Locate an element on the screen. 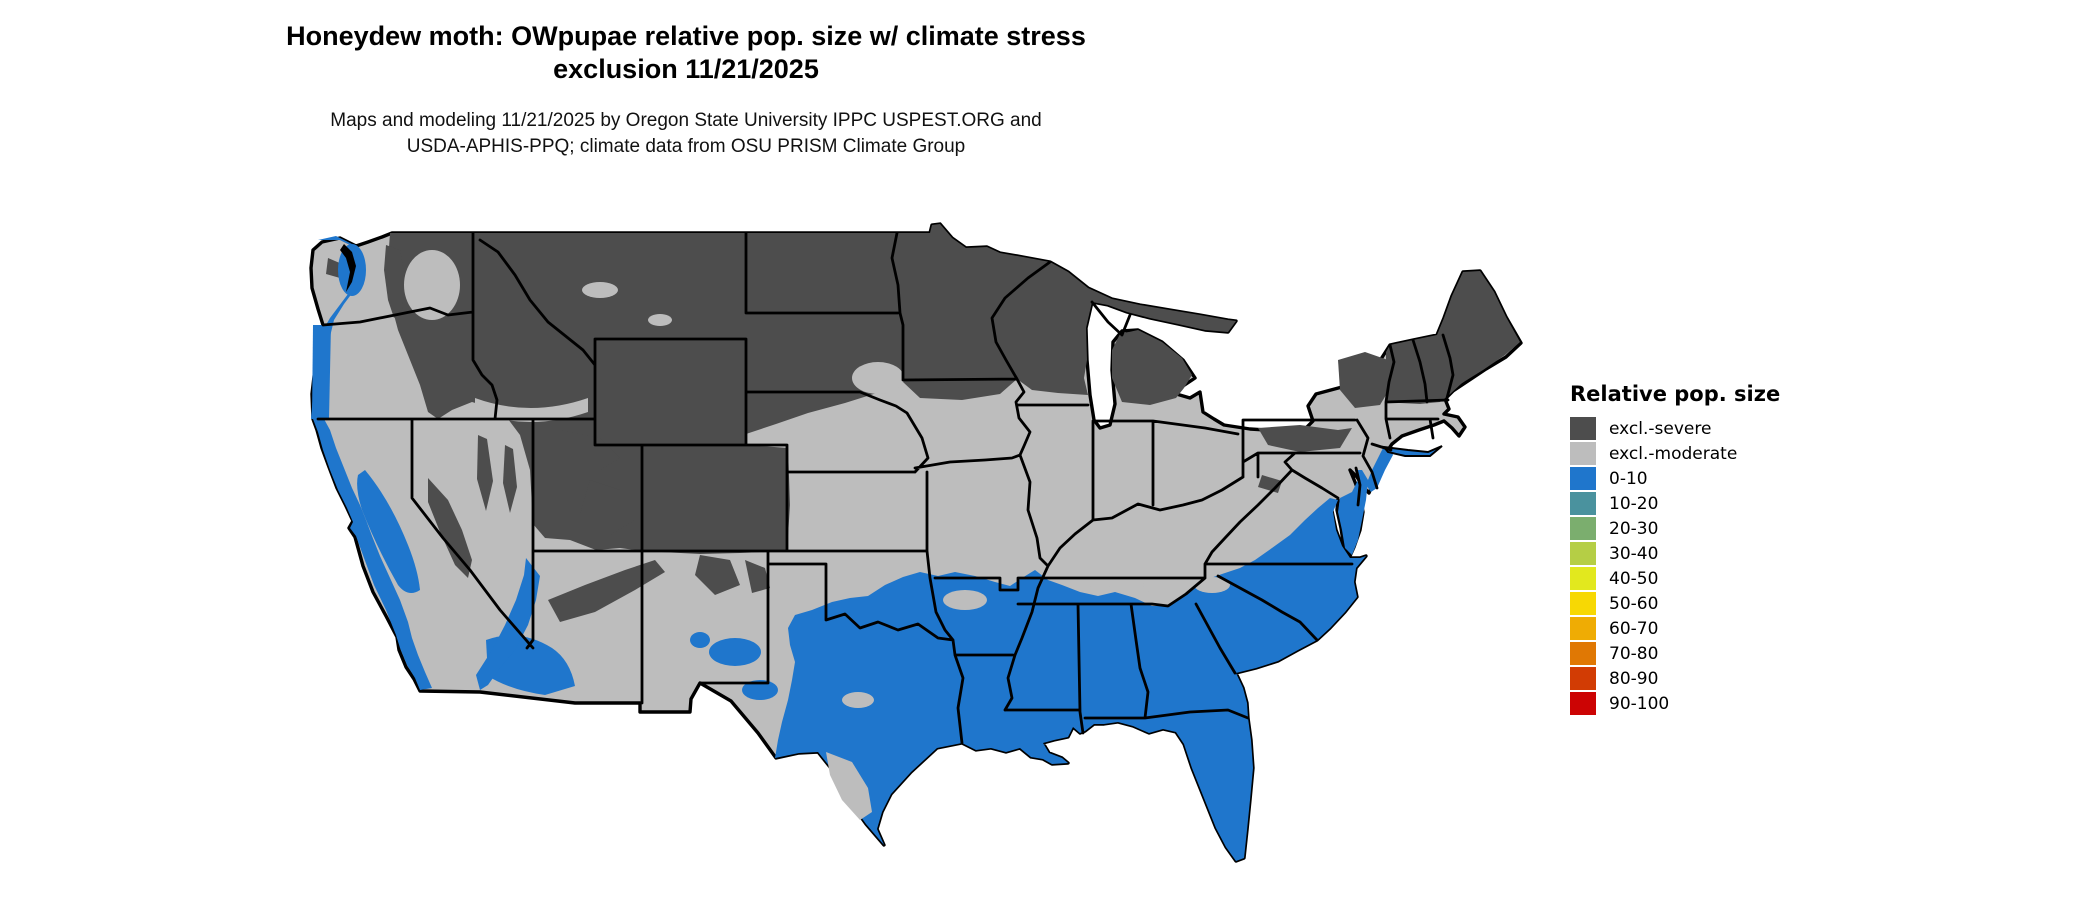 The width and height of the screenshot is (2100, 897). legend-label: excl.-moderate is located at coordinates (1673, 453).